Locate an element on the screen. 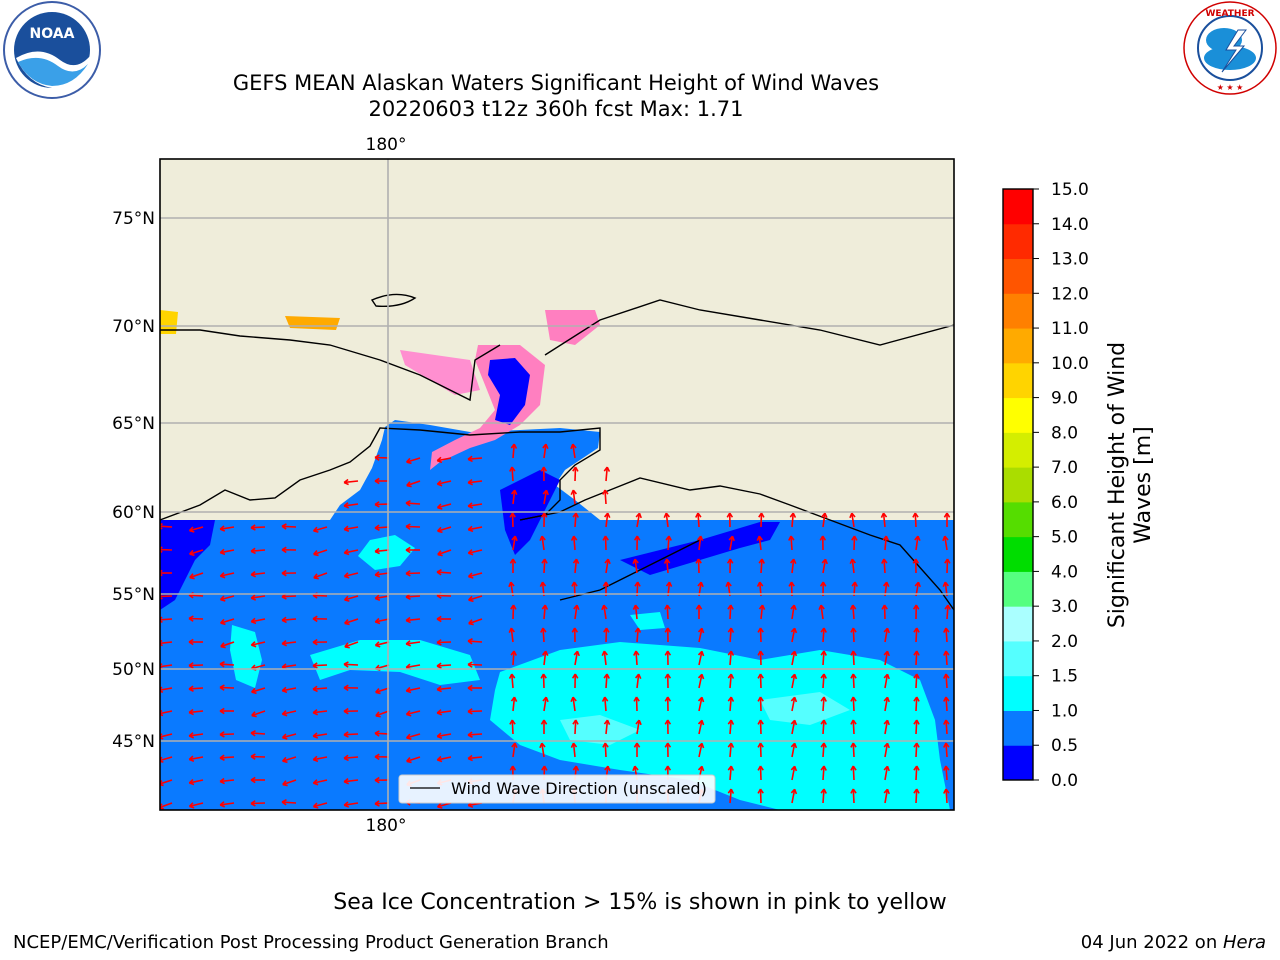 The image size is (1280, 960). colorbar-tick-label: 15.0 is located at coordinates (1070, 190).